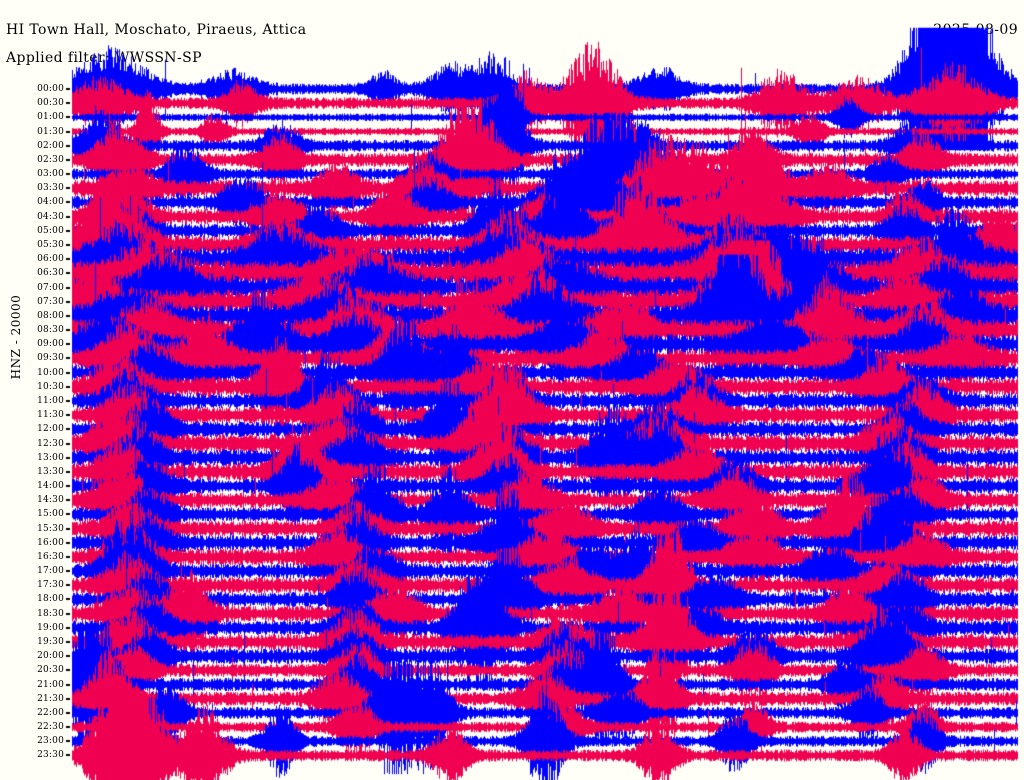 This screenshot has height=780, width=1024. What do you see at coordinates (50, 429) in the screenshot?
I see `time-tick-label: 12:00` at bounding box center [50, 429].